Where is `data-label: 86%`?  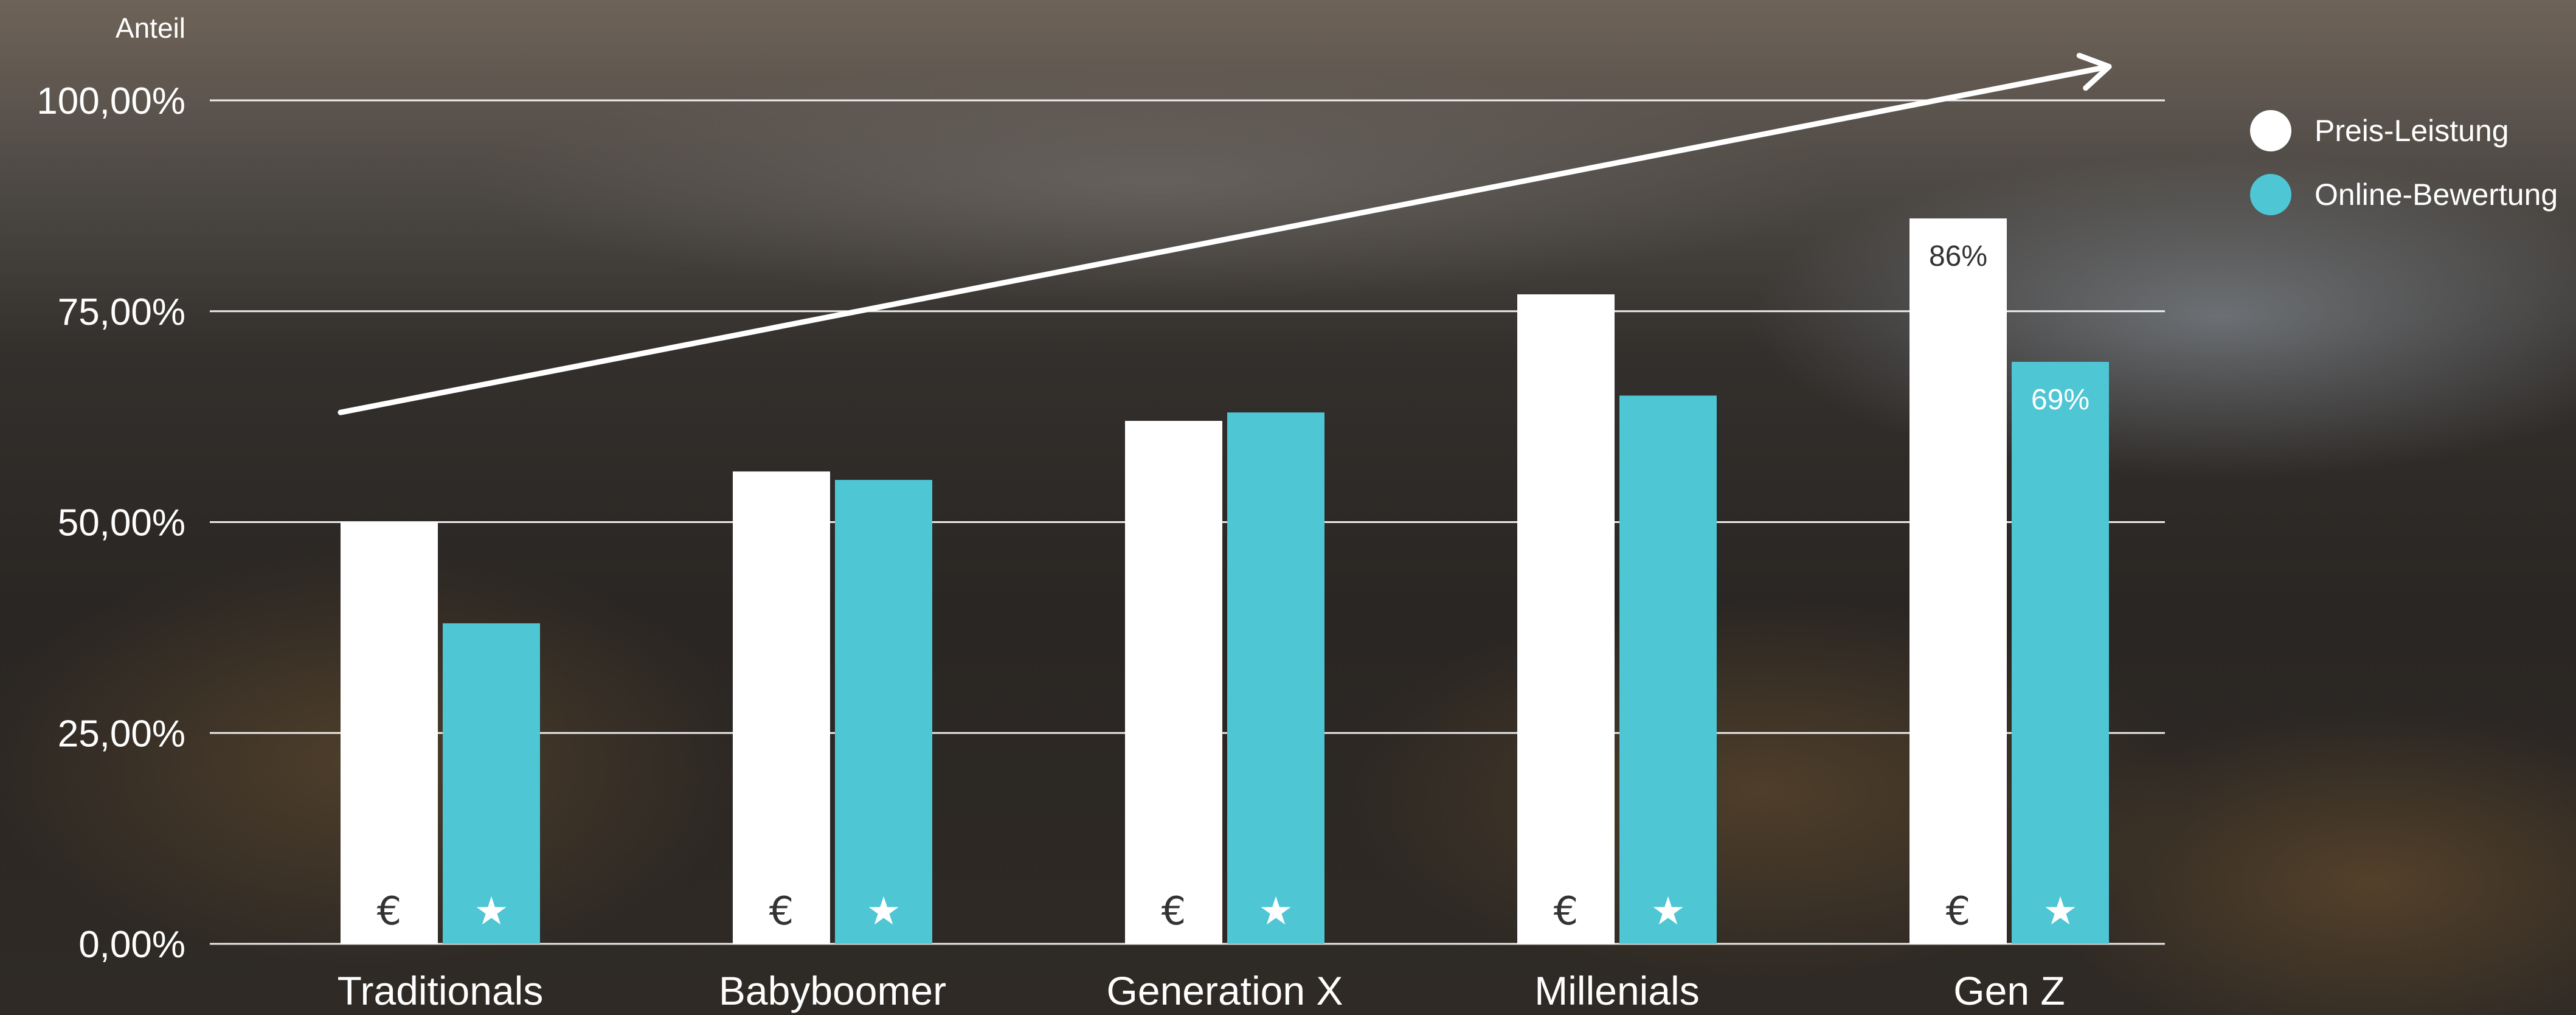
data-label: 86% is located at coordinates (1958, 256).